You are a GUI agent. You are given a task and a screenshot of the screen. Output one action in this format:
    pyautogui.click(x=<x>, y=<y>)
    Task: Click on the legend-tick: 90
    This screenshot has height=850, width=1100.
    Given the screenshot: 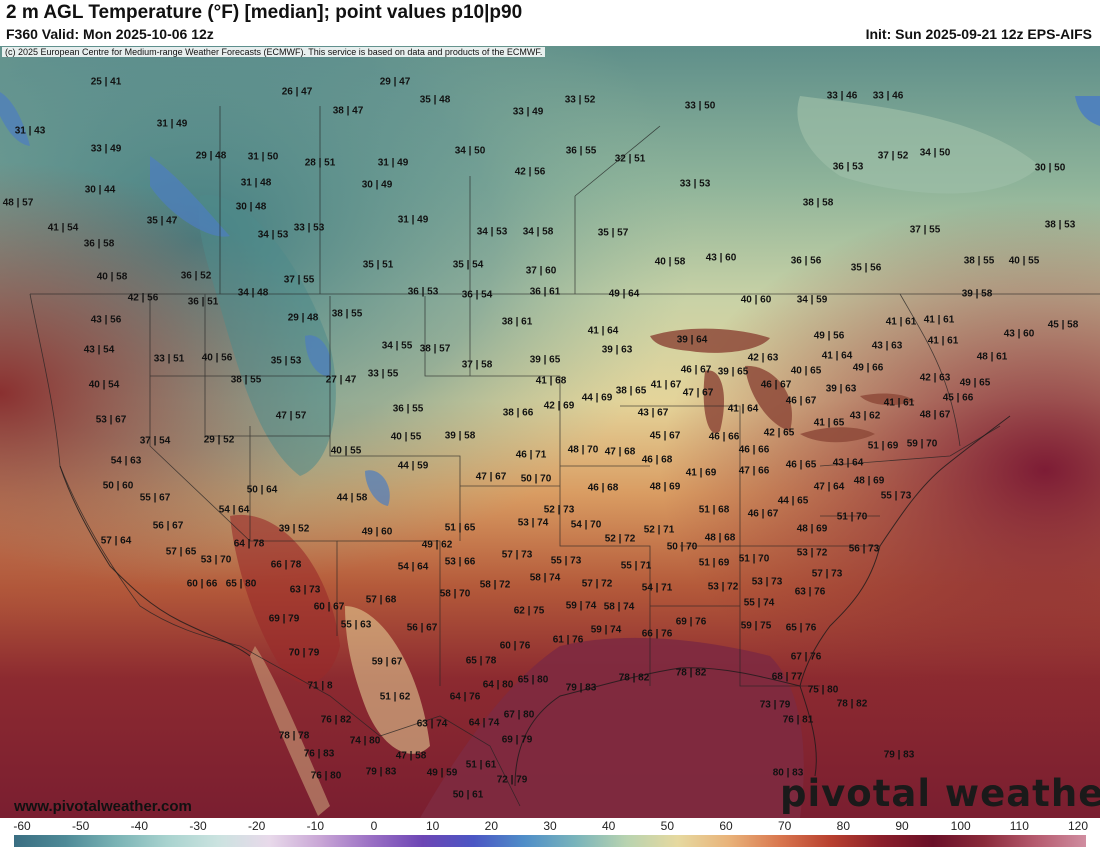 What is the action you would take?
    pyautogui.click(x=902, y=826)
    